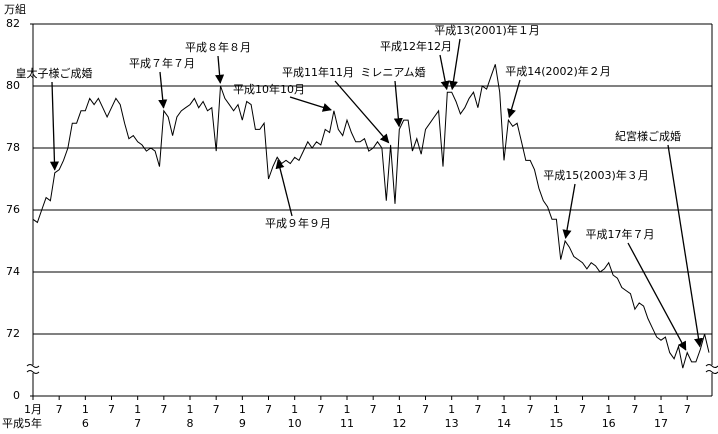  What do you see at coordinates (392, 72) in the screenshot?
I see `annotation: ミレニアム婚` at bounding box center [392, 72].